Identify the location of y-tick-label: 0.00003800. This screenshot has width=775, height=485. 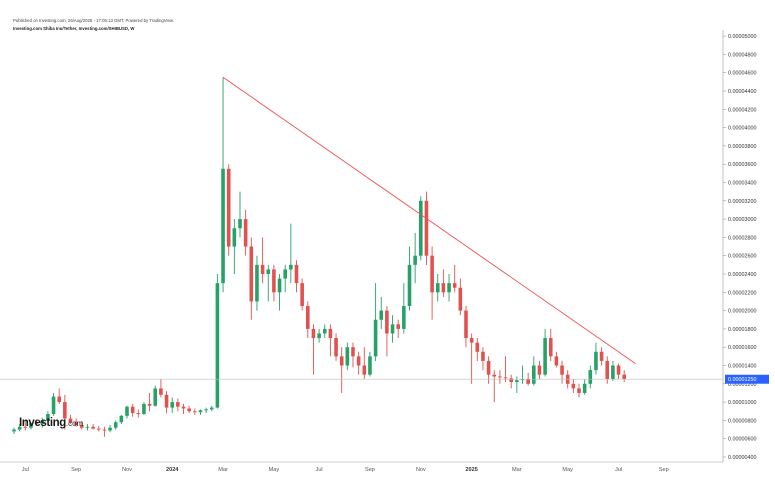
(742, 147).